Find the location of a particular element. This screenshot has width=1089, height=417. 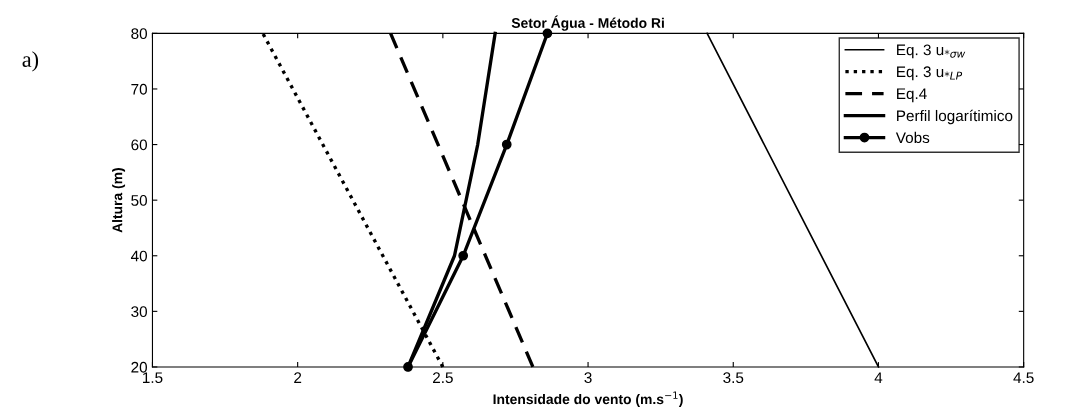

x-tick-label: 3.5 is located at coordinates (733, 378).